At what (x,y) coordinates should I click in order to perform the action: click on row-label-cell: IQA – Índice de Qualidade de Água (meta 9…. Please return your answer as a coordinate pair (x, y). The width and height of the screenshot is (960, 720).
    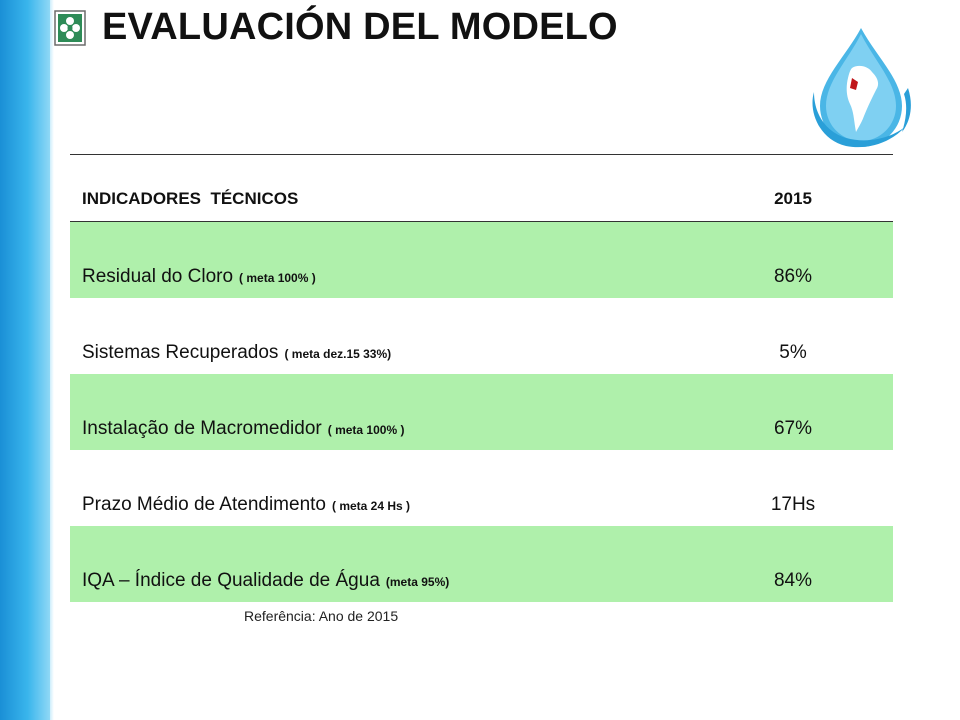
    Looking at the image, I should click on (381, 564).